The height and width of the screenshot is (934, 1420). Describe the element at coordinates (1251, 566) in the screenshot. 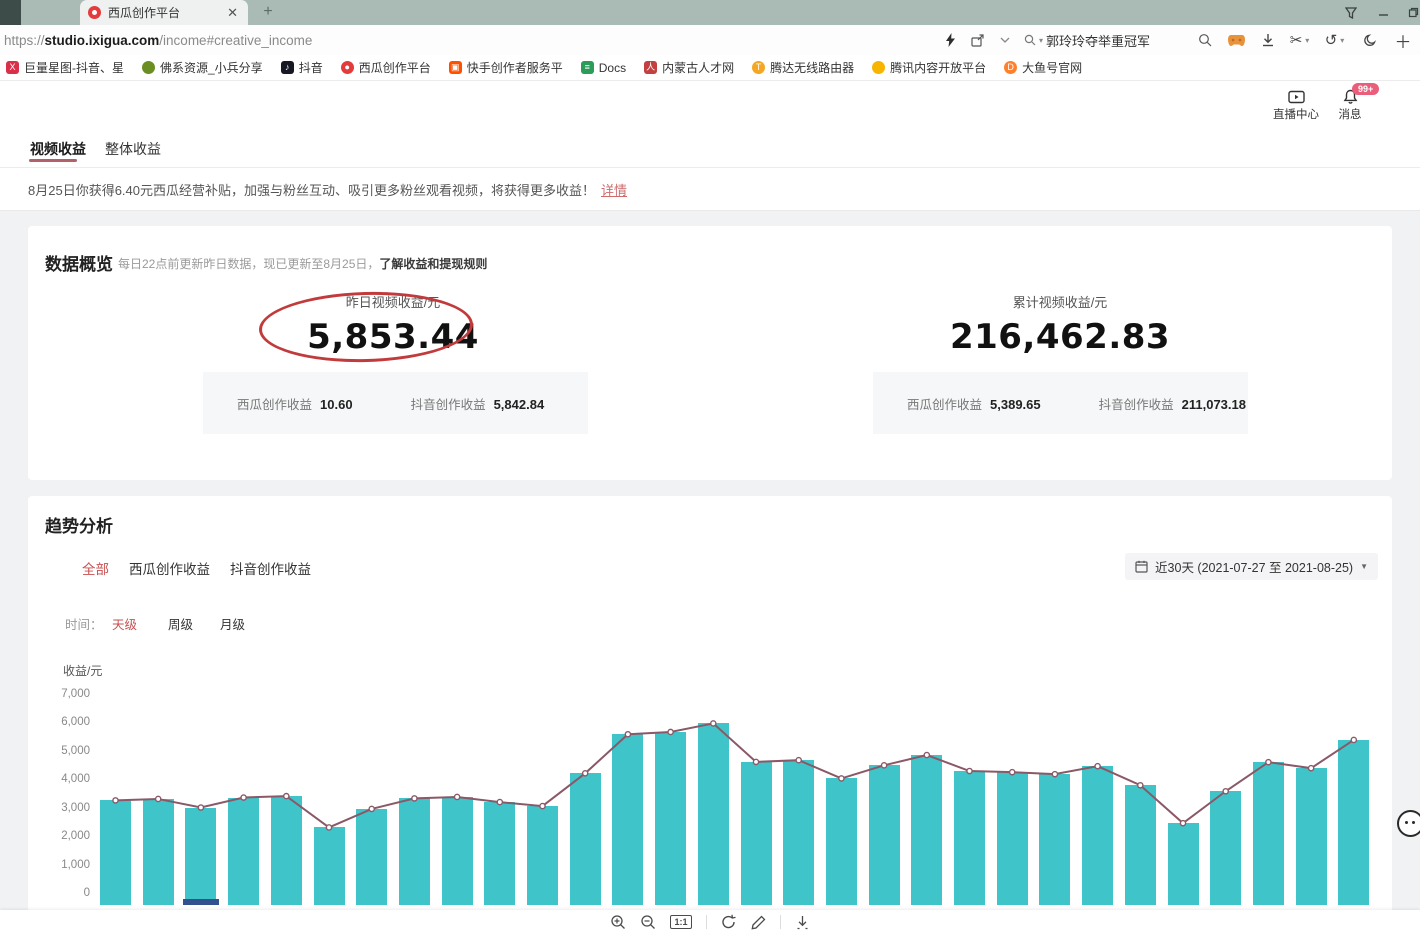

I see `date-range-picker: 近30天 (2021-07-27 至 2021-08-25) ▼` at that location.